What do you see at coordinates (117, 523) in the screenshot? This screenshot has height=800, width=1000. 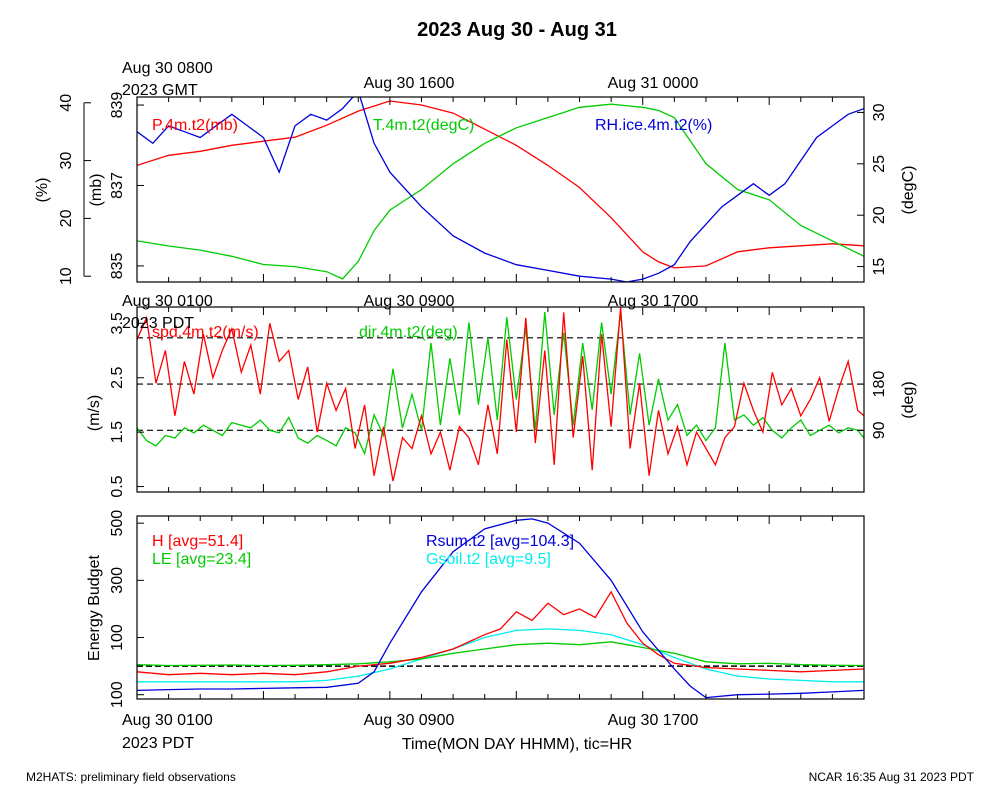 I see `energy-tick-label: 500` at bounding box center [117, 523].